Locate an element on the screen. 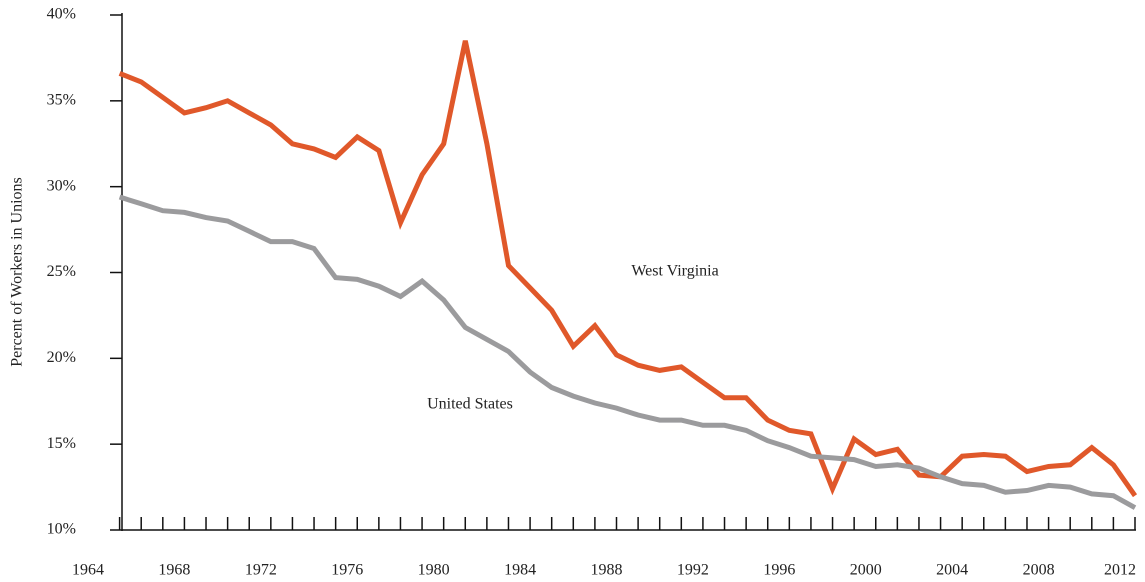 The width and height of the screenshot is (1145, 582). y-tick-label: 40% is located at coordinates (61, 14).